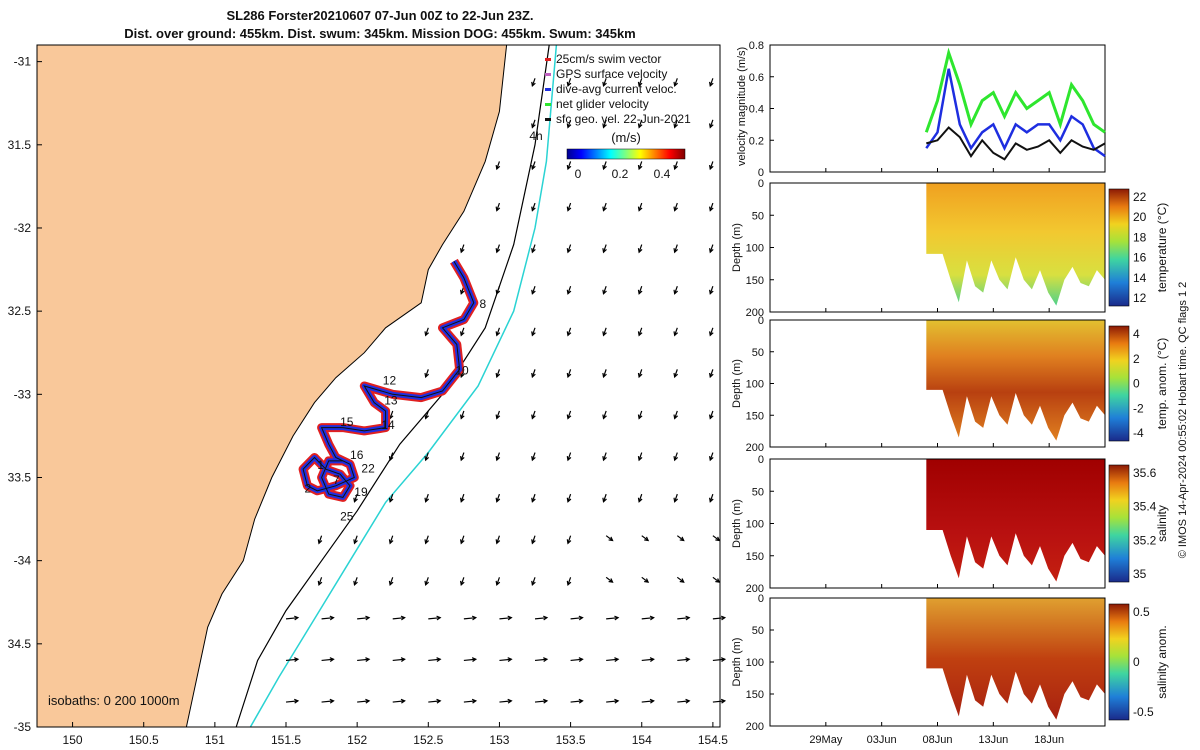 The image size is (1200, 750). What do you see at coordinates (286, 740) in the screenshot?
I see `lon-tick-label: 151.5` at bounding box center [286, 740].